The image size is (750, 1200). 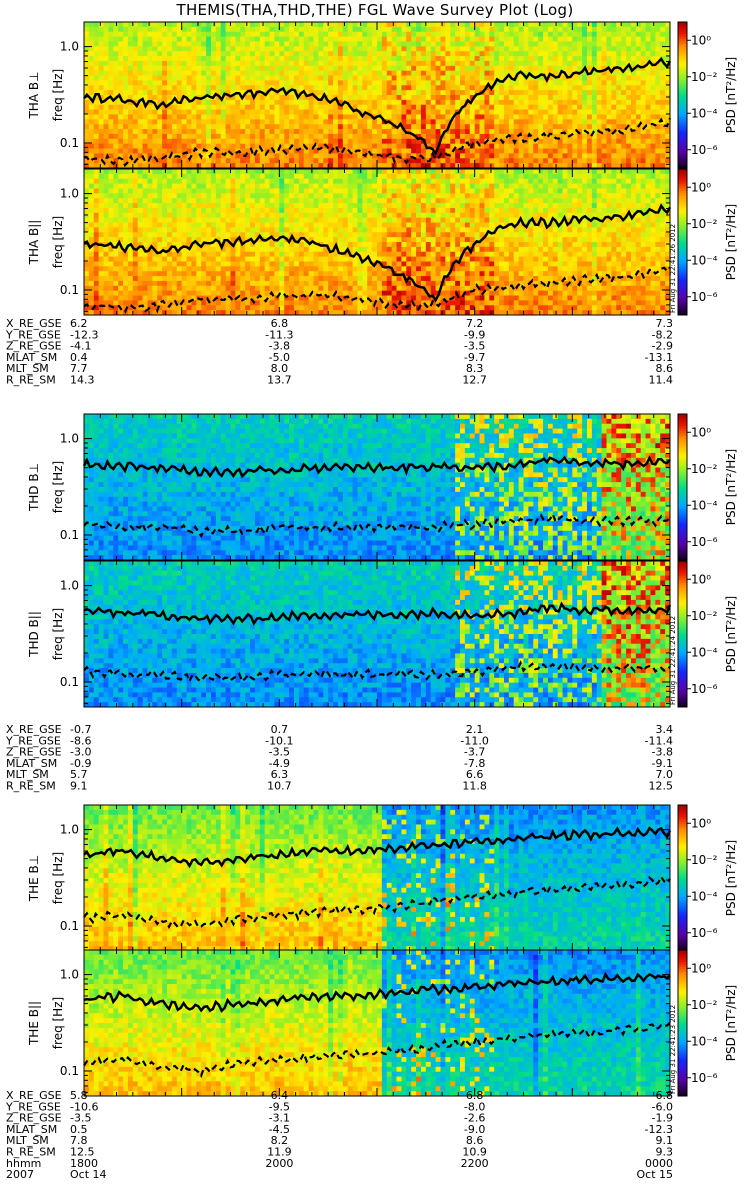 What do you see at coordinates (79, 774) in the screenshot?
I see `ephemeris-value: 5.7` at bounding box center [79, 774].